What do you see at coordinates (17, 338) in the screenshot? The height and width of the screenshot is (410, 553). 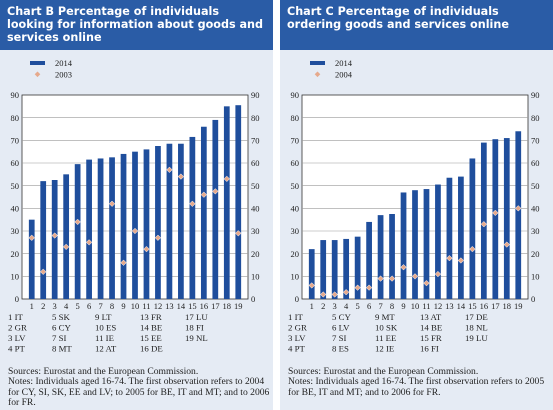 I see `chart-b-country-key: 3 LV` at bounding box center [17, 338].